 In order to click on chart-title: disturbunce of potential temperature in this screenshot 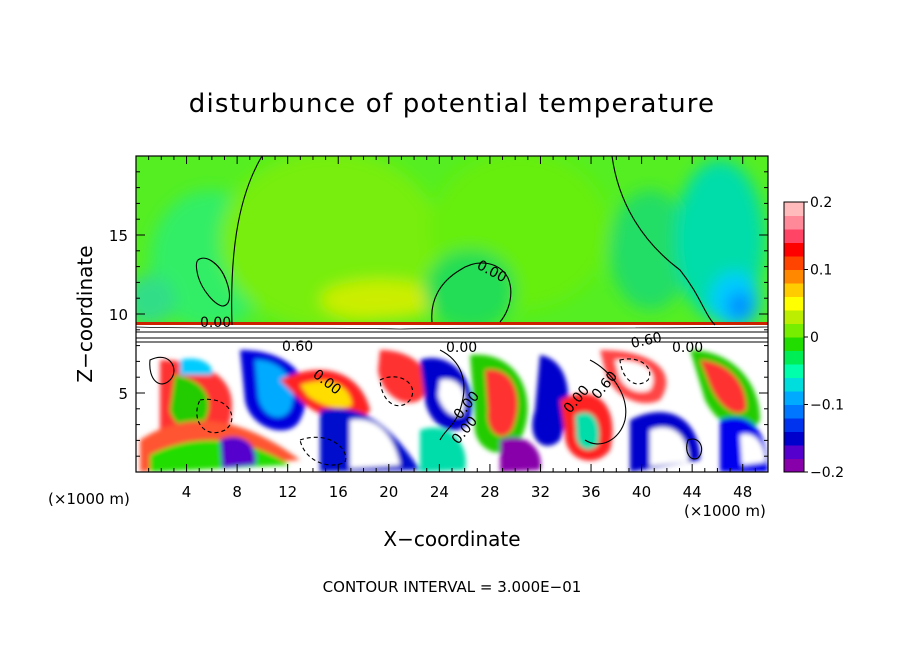, I will do `click(452, 104)`.